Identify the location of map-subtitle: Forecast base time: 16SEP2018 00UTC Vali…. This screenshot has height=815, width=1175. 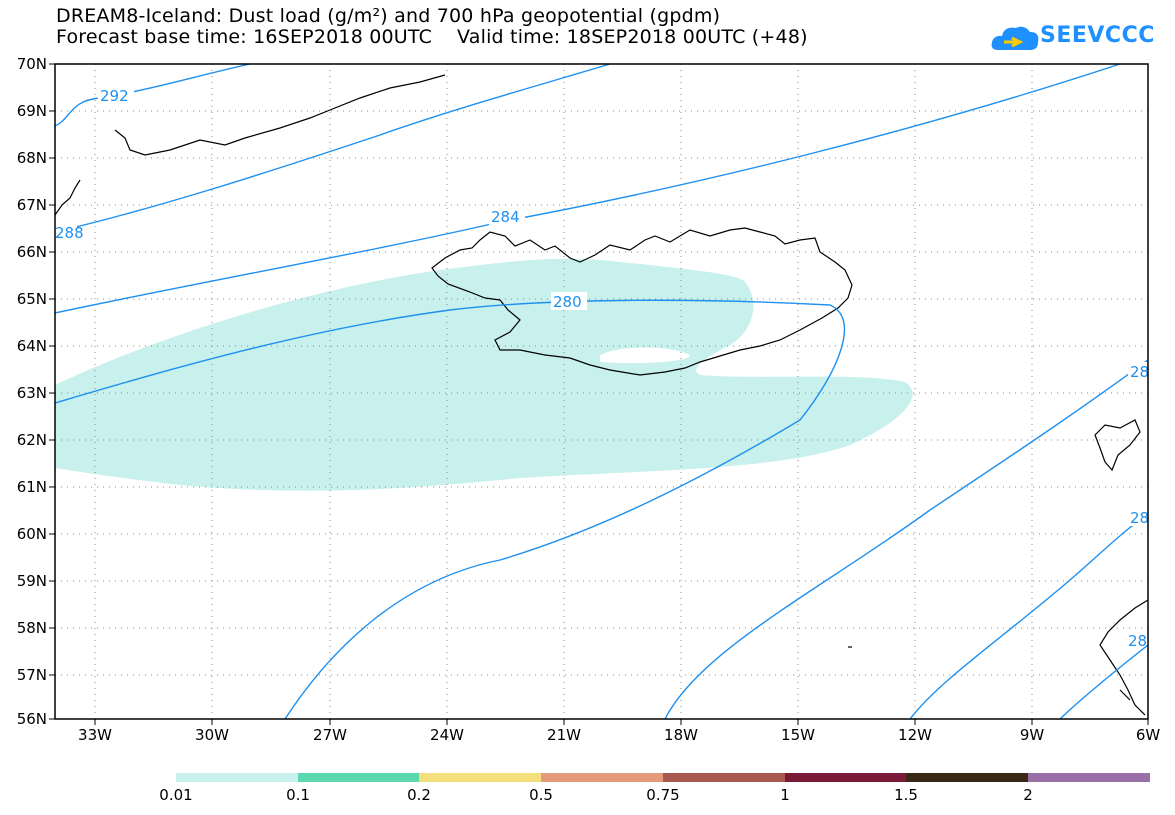
(432, 37).